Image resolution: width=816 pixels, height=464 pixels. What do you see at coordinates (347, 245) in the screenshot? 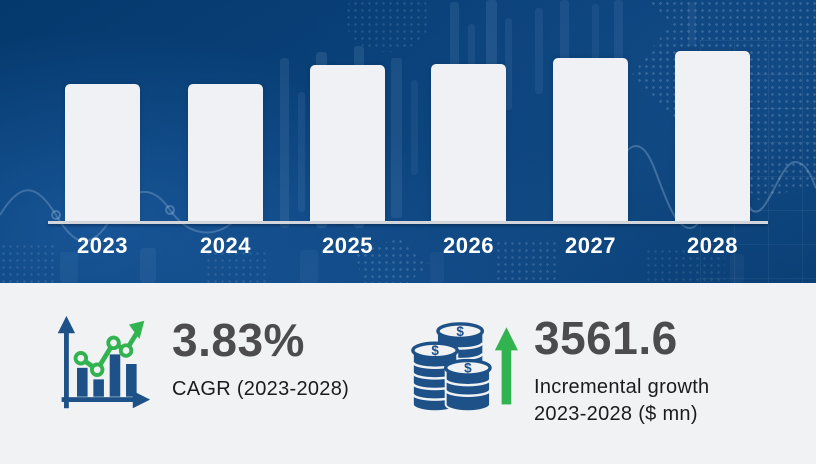
I see `x-tick-label-2025: 2025` at bounding box center [347, 245].